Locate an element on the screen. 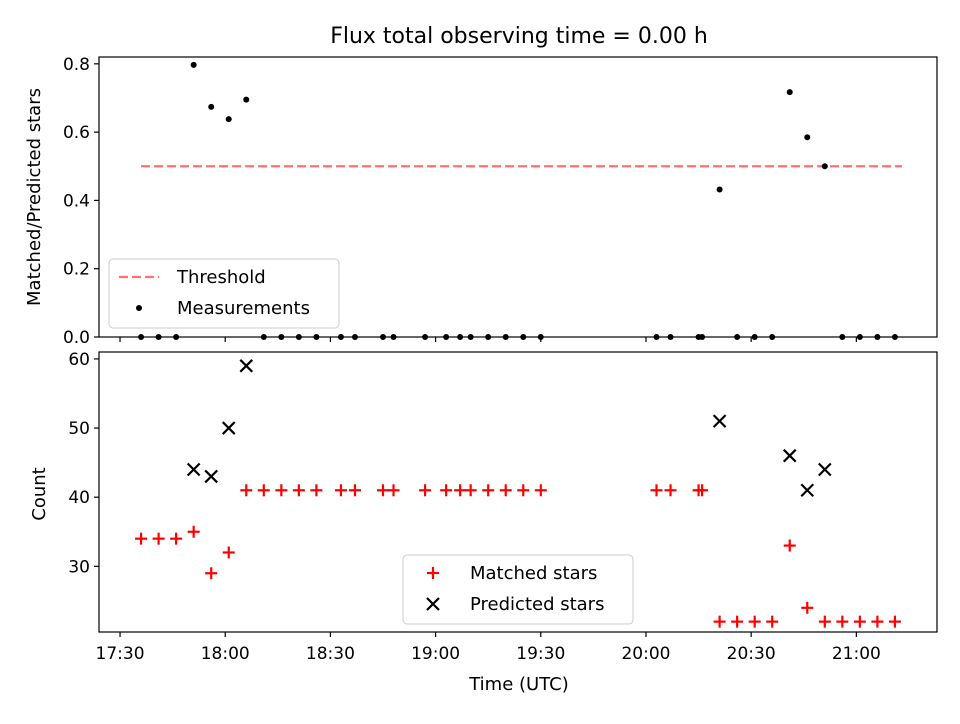  top-x-ticks is located at coordinates (488, 339).